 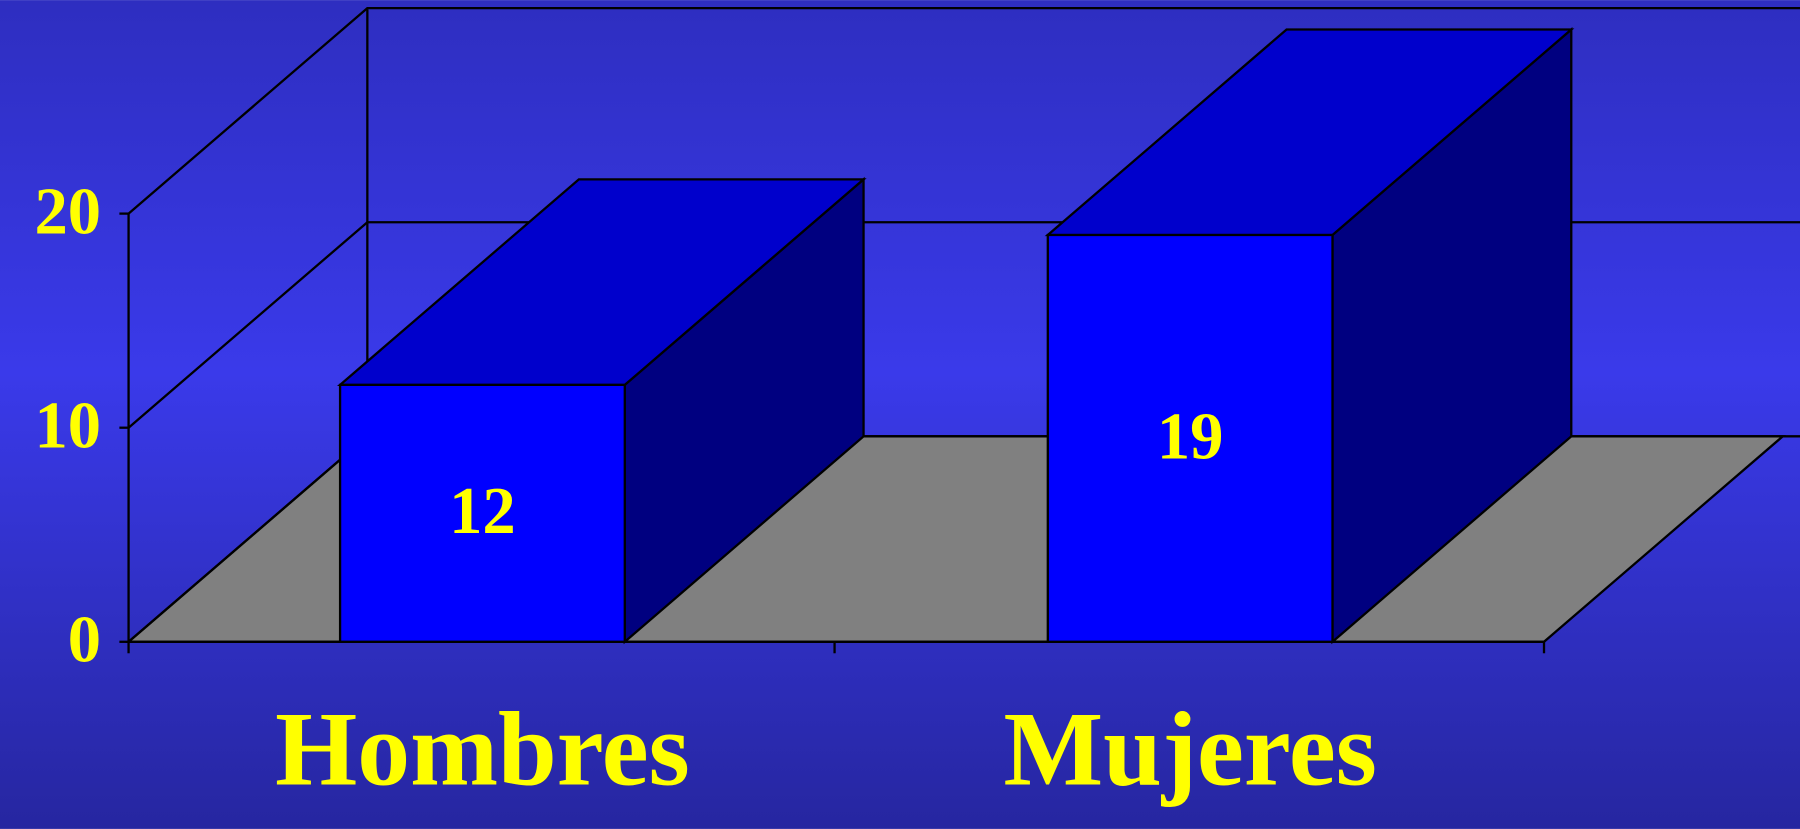 What do you see at coordinates (1189, 748) in the screenshot?
I see `x-tick-label: Mujeres` at bounding box center [1189, 748].